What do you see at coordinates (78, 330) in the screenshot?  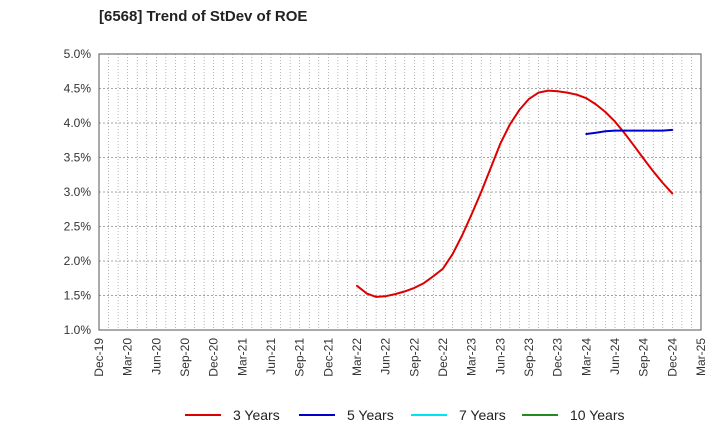 I see `y-tick-label: 1.0%` at bounding box center [78, 330].